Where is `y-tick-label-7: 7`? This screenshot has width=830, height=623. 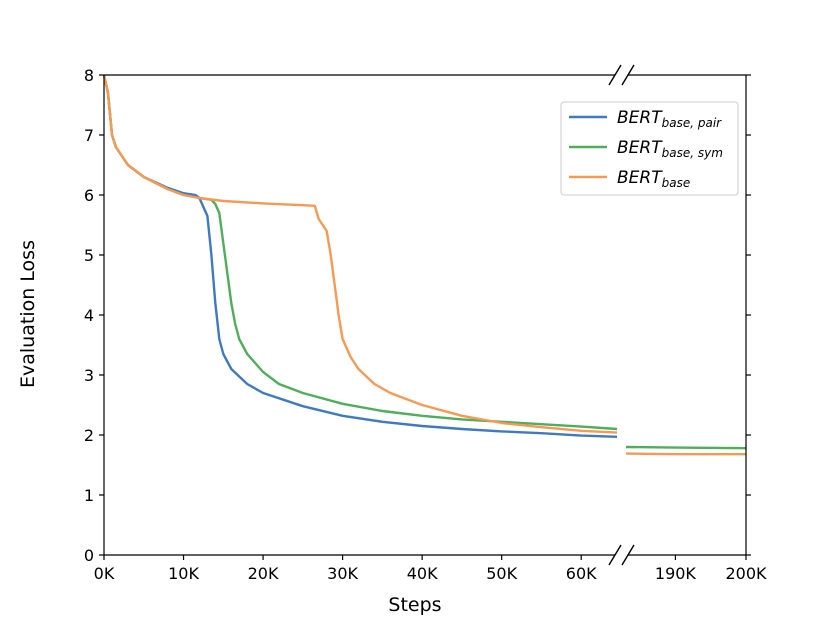
y-tick-label-7: 7 is located at coordinates (89, 135).